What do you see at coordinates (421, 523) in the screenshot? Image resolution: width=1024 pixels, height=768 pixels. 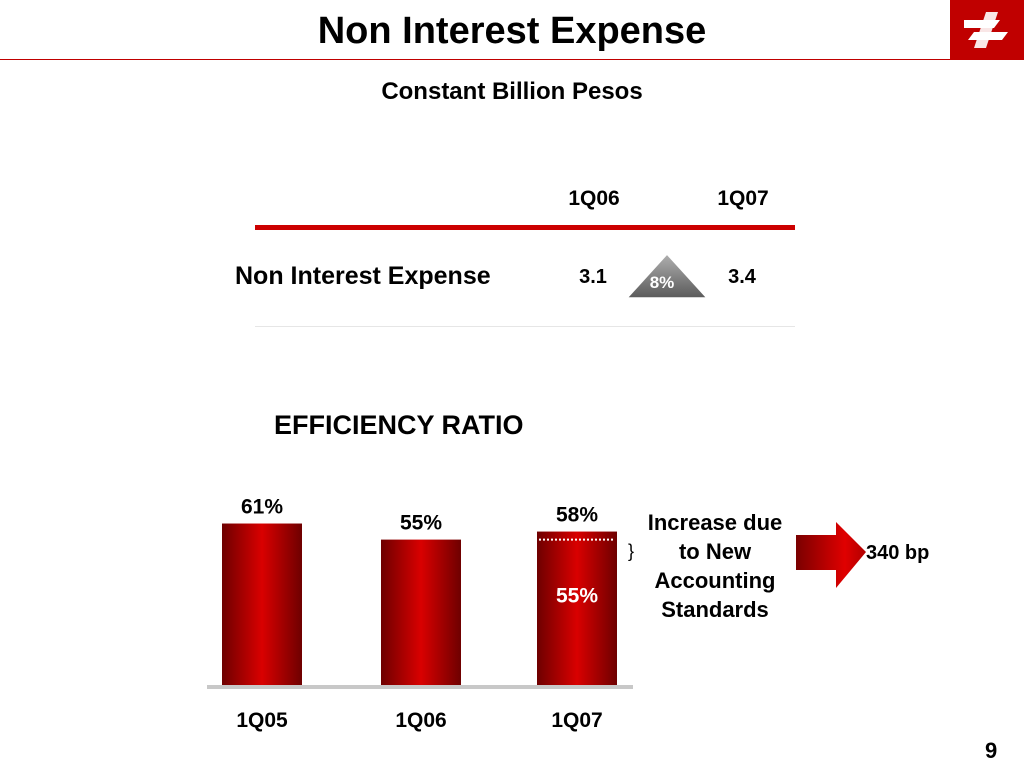 I see `bar-value-label-1q06: 55%` at bounding box center [421, 523].